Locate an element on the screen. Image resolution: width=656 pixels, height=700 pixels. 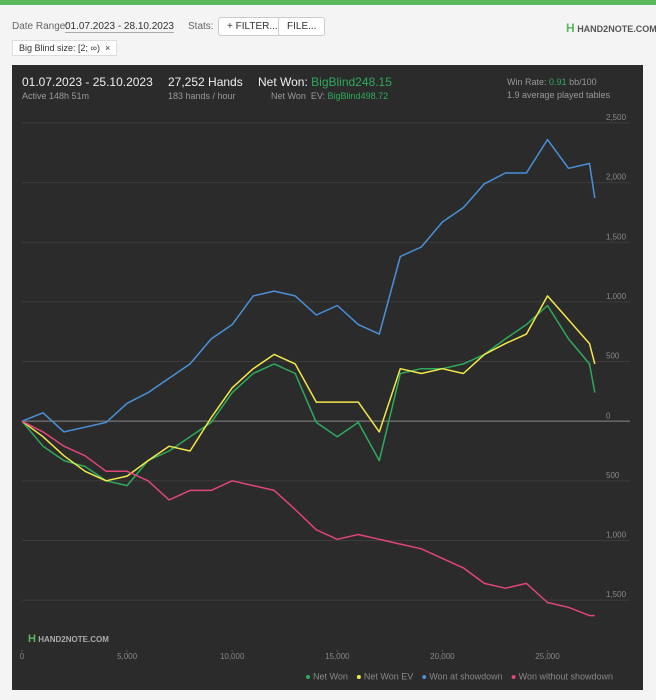
x-tick-label: 15,000 is located at coordinates (337, 656).